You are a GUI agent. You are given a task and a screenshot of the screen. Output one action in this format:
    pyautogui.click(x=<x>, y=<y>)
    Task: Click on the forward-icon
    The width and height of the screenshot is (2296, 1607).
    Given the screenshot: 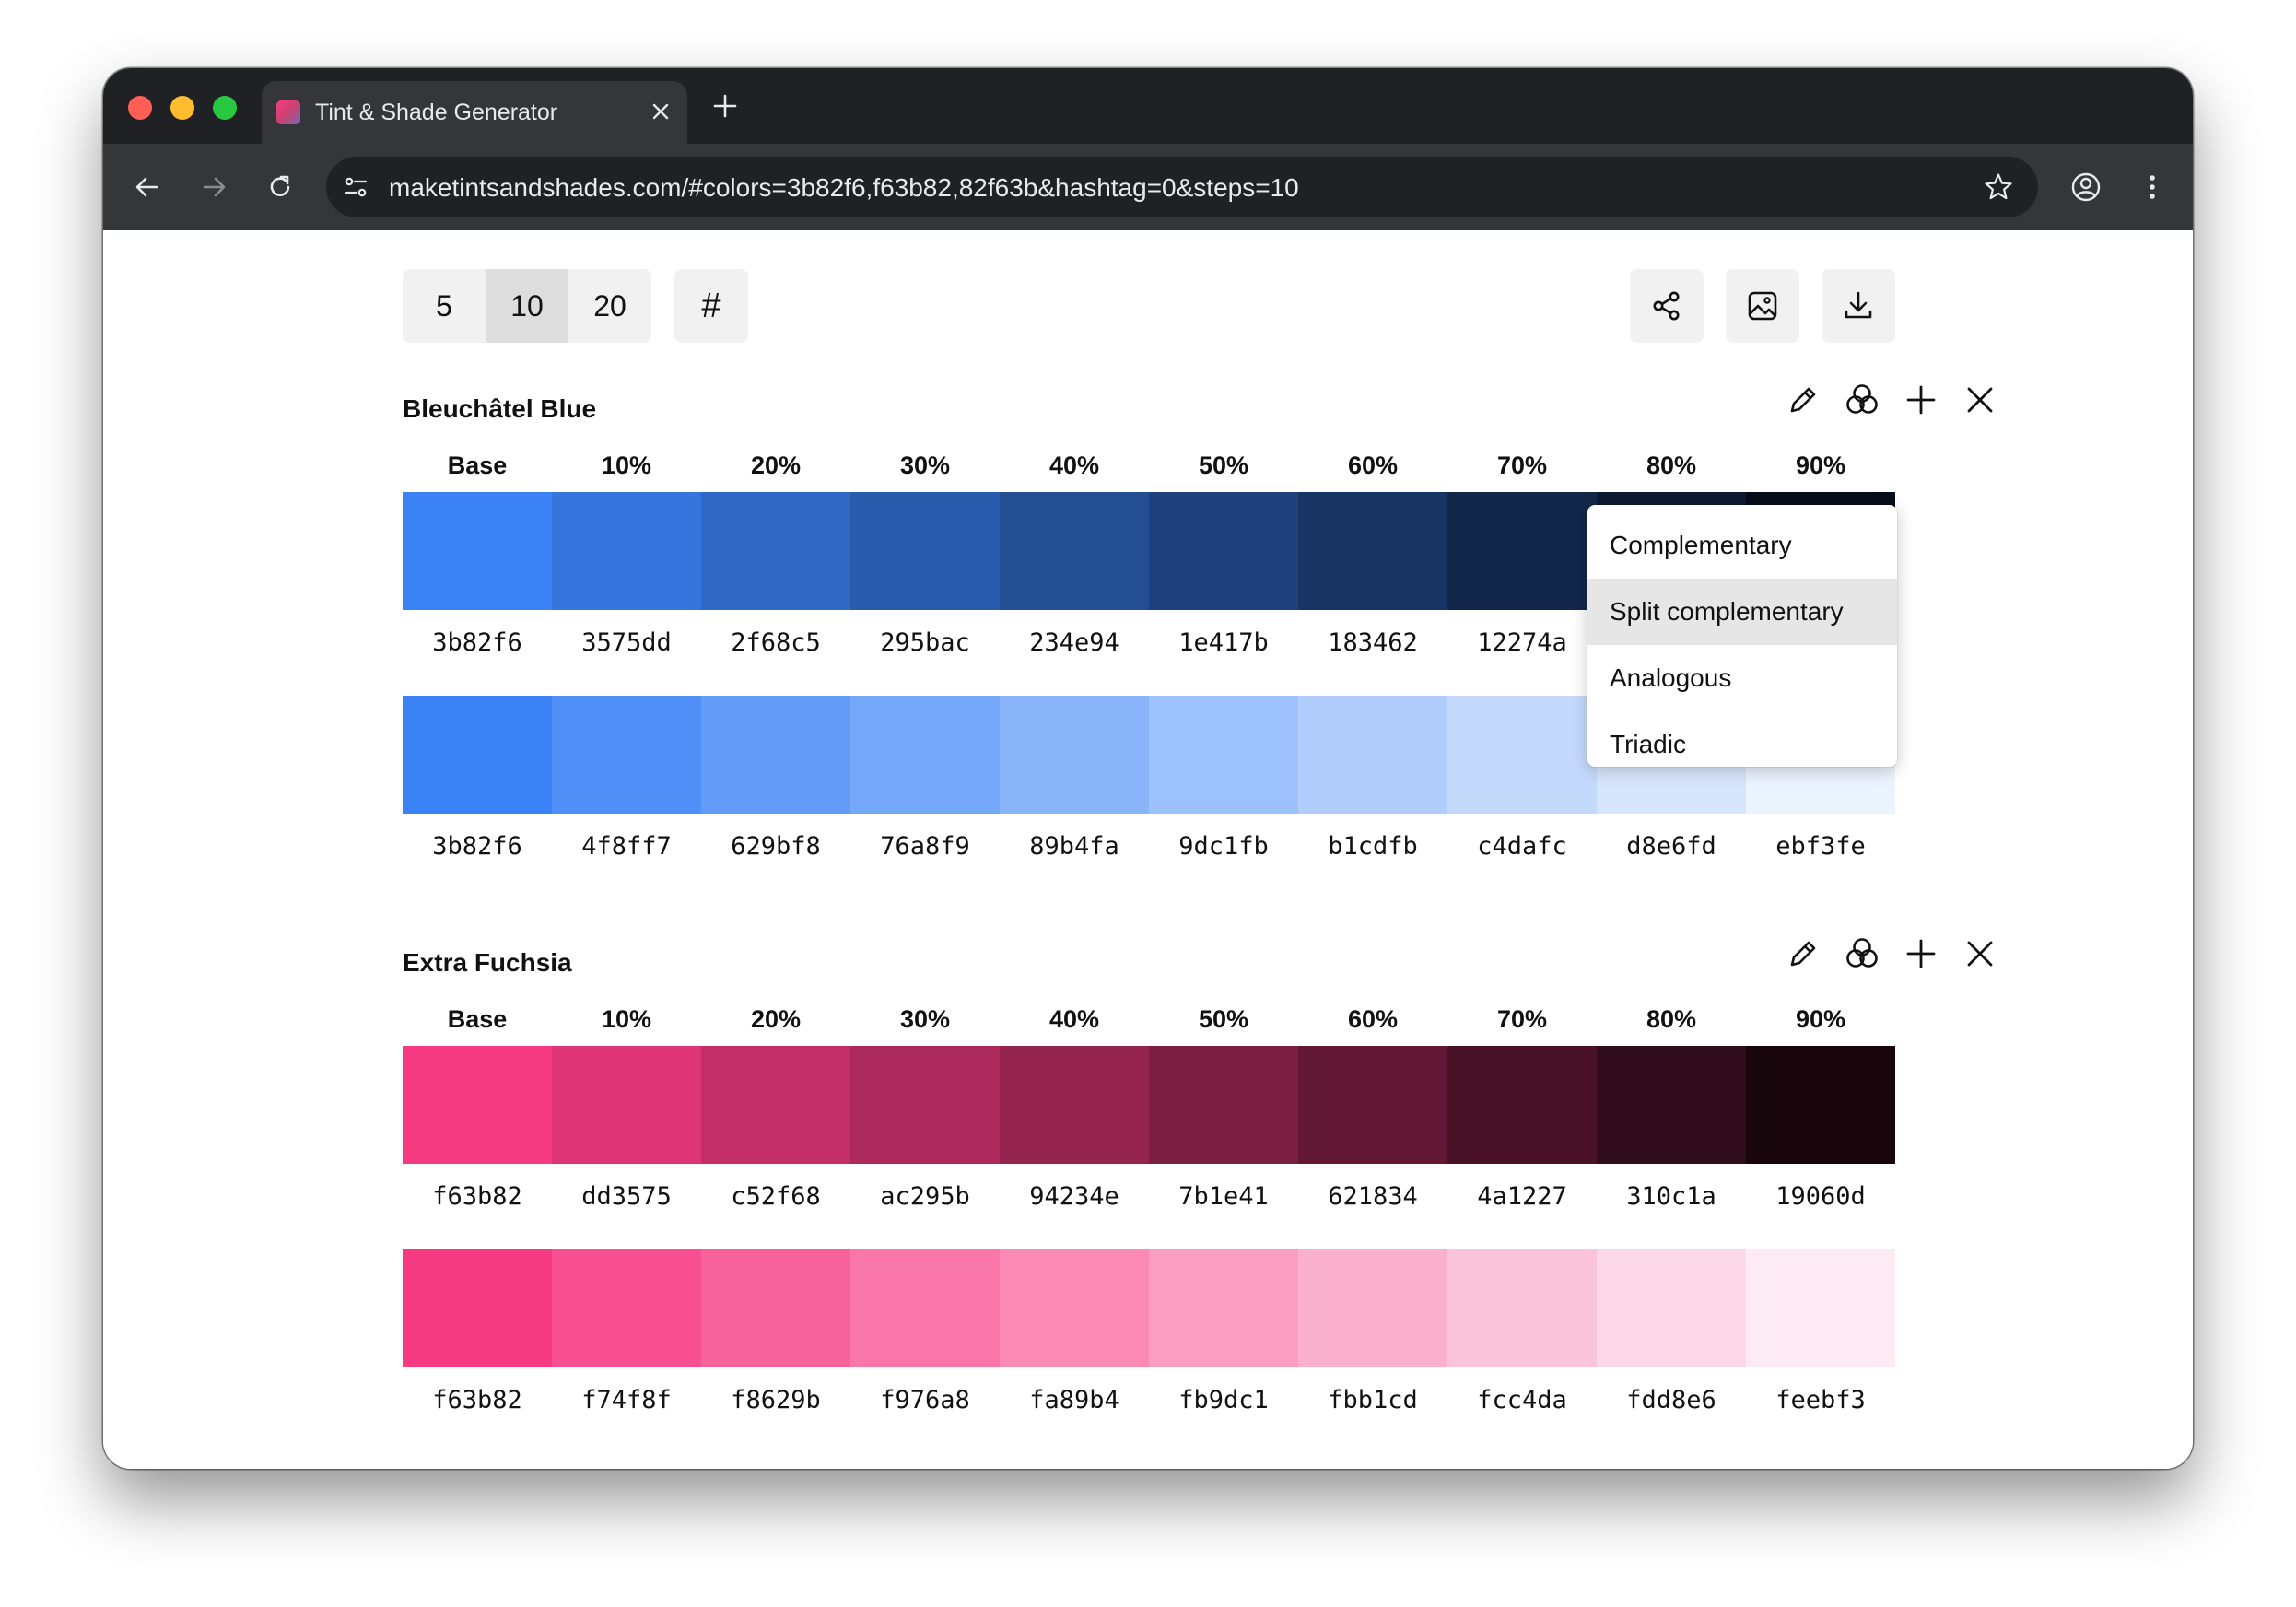 What is the action you would take?
    pyautogui.click(x=214, y=187)
    